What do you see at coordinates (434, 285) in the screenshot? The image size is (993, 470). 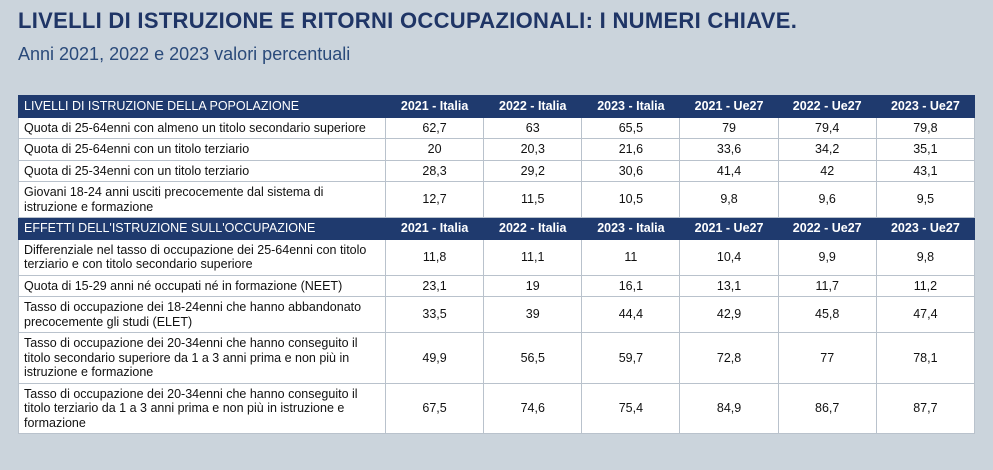 I see `cell-value: 23,1` at bounding box center [434, 285].